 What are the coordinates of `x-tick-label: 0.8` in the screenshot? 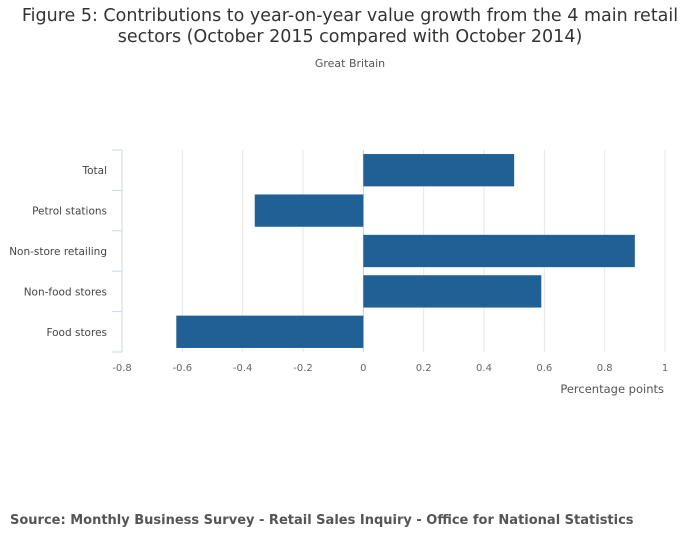 It's located at (605, 368).